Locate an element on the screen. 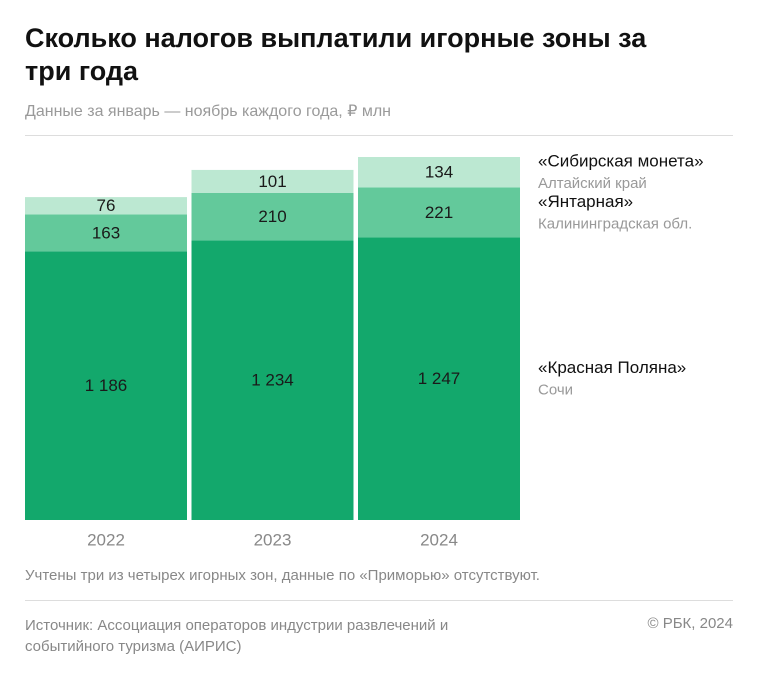  legend-label: «Красная Поляна» is located at coordinates (612, 367).